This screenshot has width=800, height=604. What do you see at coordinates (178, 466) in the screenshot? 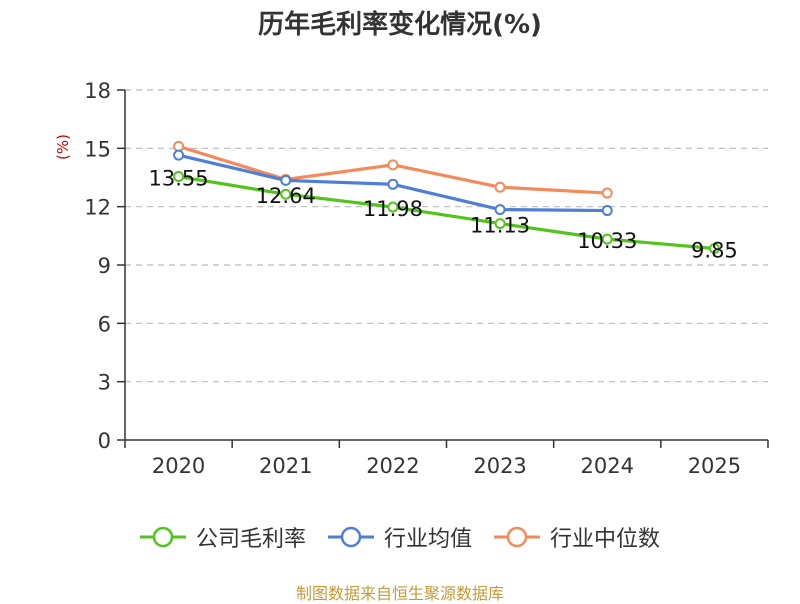
I see `x-tick-label: 2020` at bounding box center [178, 466].